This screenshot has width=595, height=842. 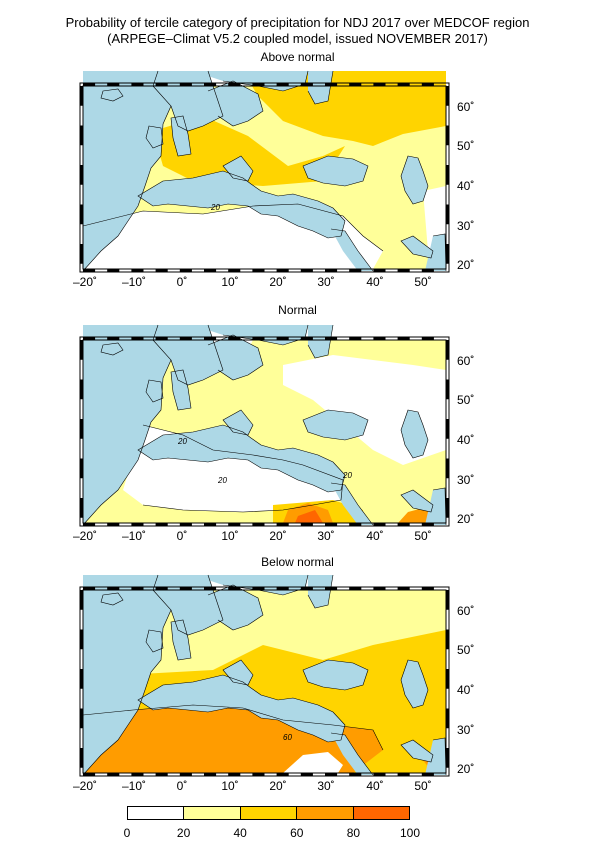 I want to click on region-40-60-north, so click(x=344, y=108).